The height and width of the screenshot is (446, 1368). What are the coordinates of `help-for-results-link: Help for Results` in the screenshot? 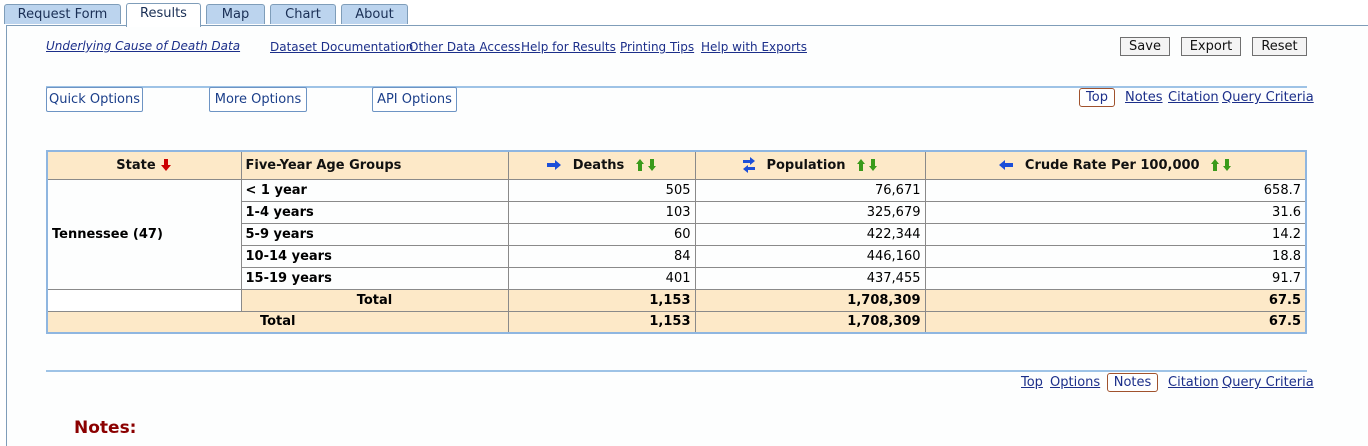 It's located at (568, 47).